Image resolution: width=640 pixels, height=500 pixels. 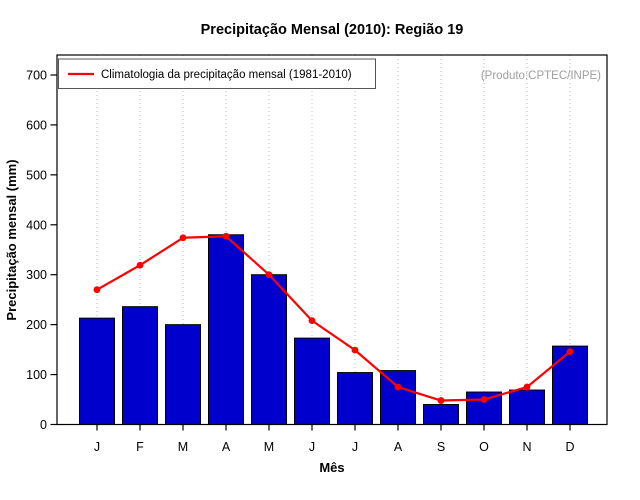 What do you see at coordinates (569, 447) in the screenshot?
I see `x-tick-label: D` at bounding box center [569, 447].